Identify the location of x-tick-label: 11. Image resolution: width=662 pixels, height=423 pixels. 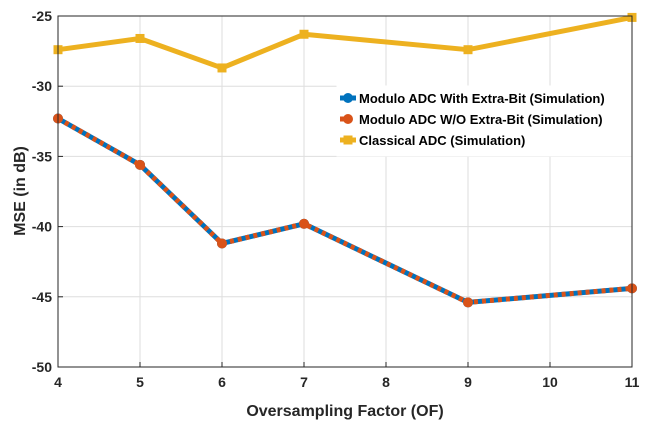
(632, 382).